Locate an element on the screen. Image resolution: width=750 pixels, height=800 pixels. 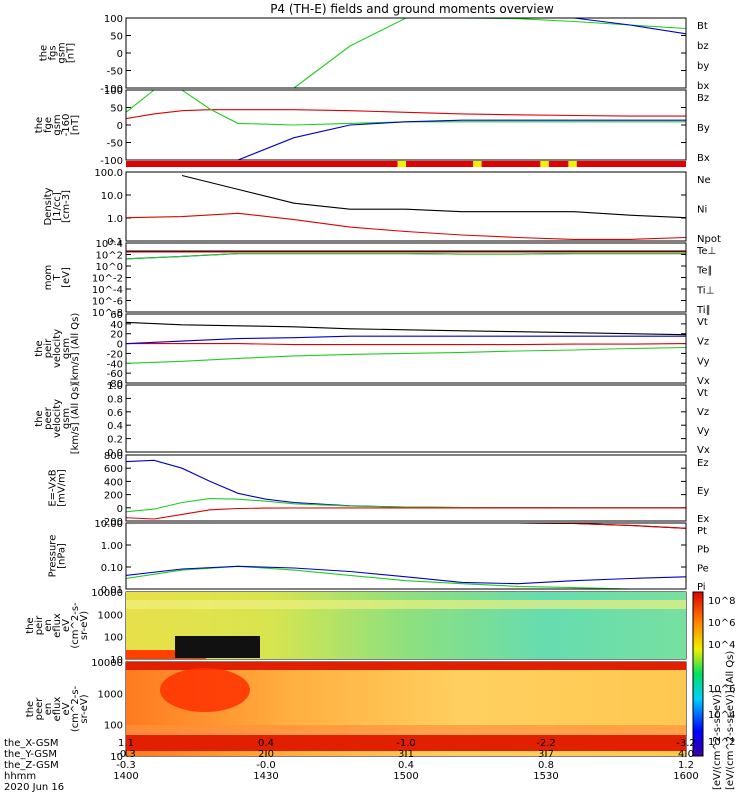
fgs-ylabel: [nT] is located at coordinates (71, 53).